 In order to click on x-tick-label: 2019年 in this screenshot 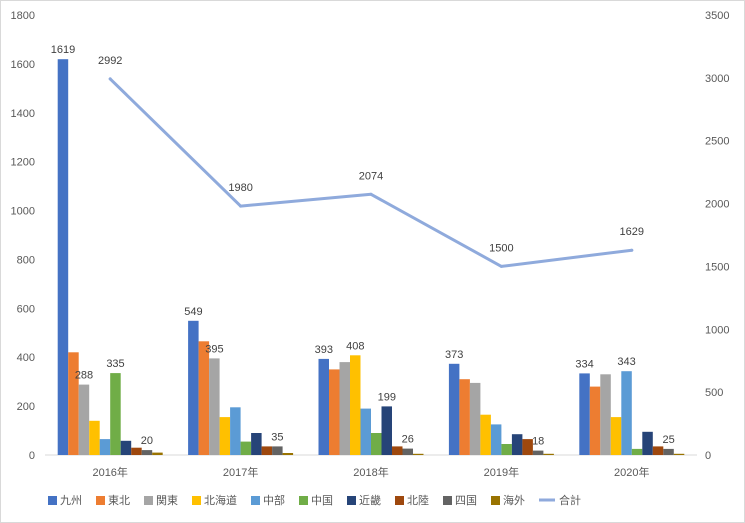, I will do `click(501, 472)`.